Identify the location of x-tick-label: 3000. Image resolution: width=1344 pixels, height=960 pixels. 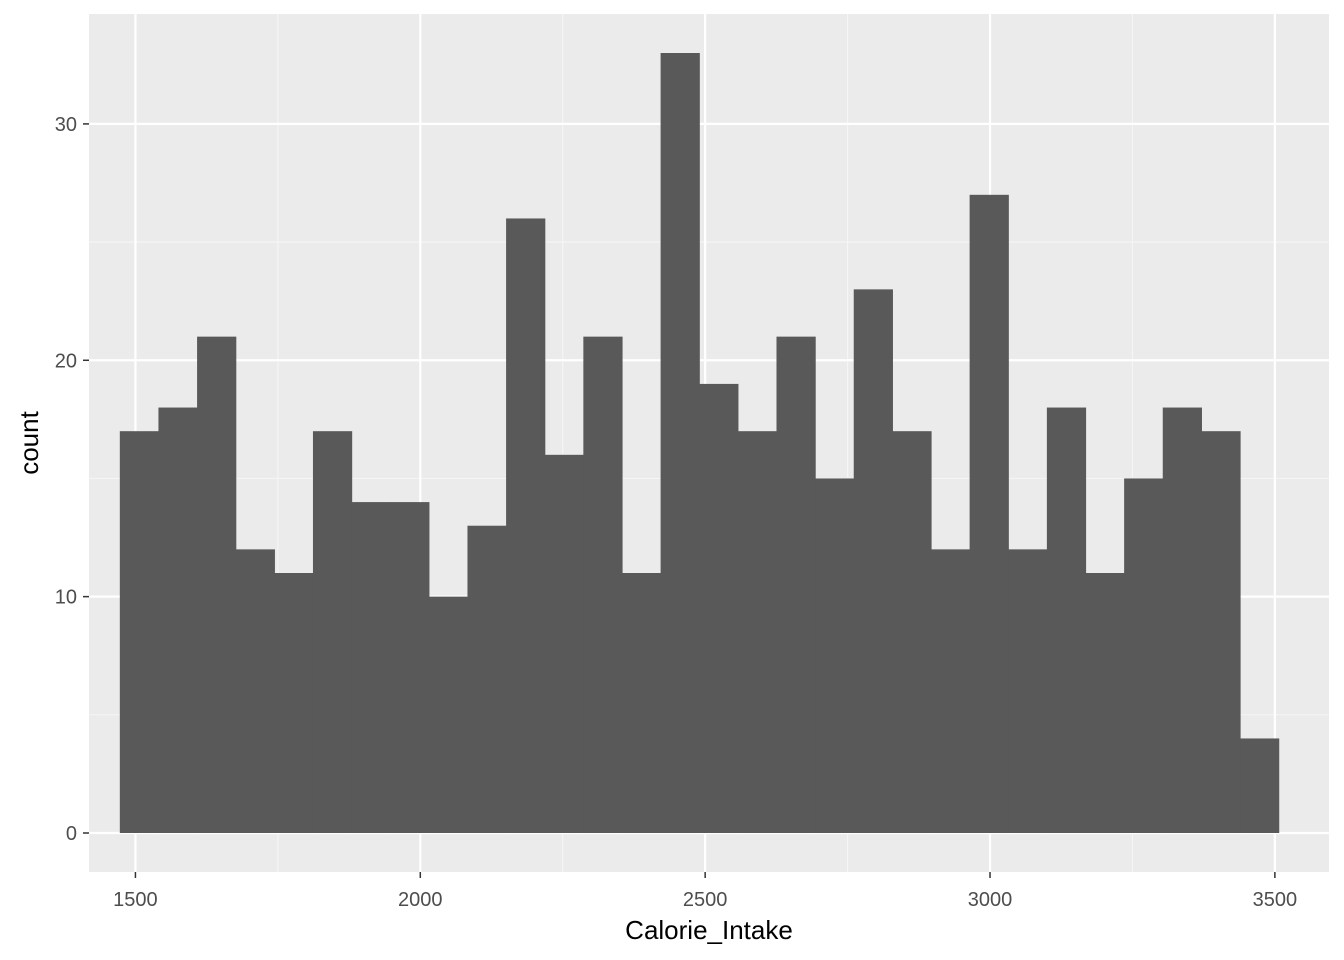
(990, 900).